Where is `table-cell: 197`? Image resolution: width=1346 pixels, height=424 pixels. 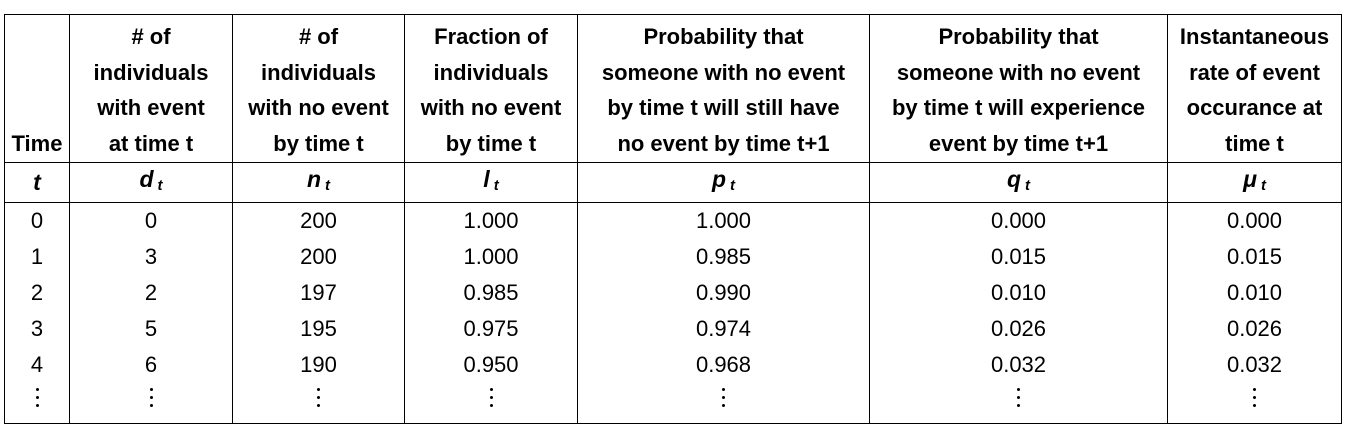
table-cell: 197 is located at coordinates (318, 293).